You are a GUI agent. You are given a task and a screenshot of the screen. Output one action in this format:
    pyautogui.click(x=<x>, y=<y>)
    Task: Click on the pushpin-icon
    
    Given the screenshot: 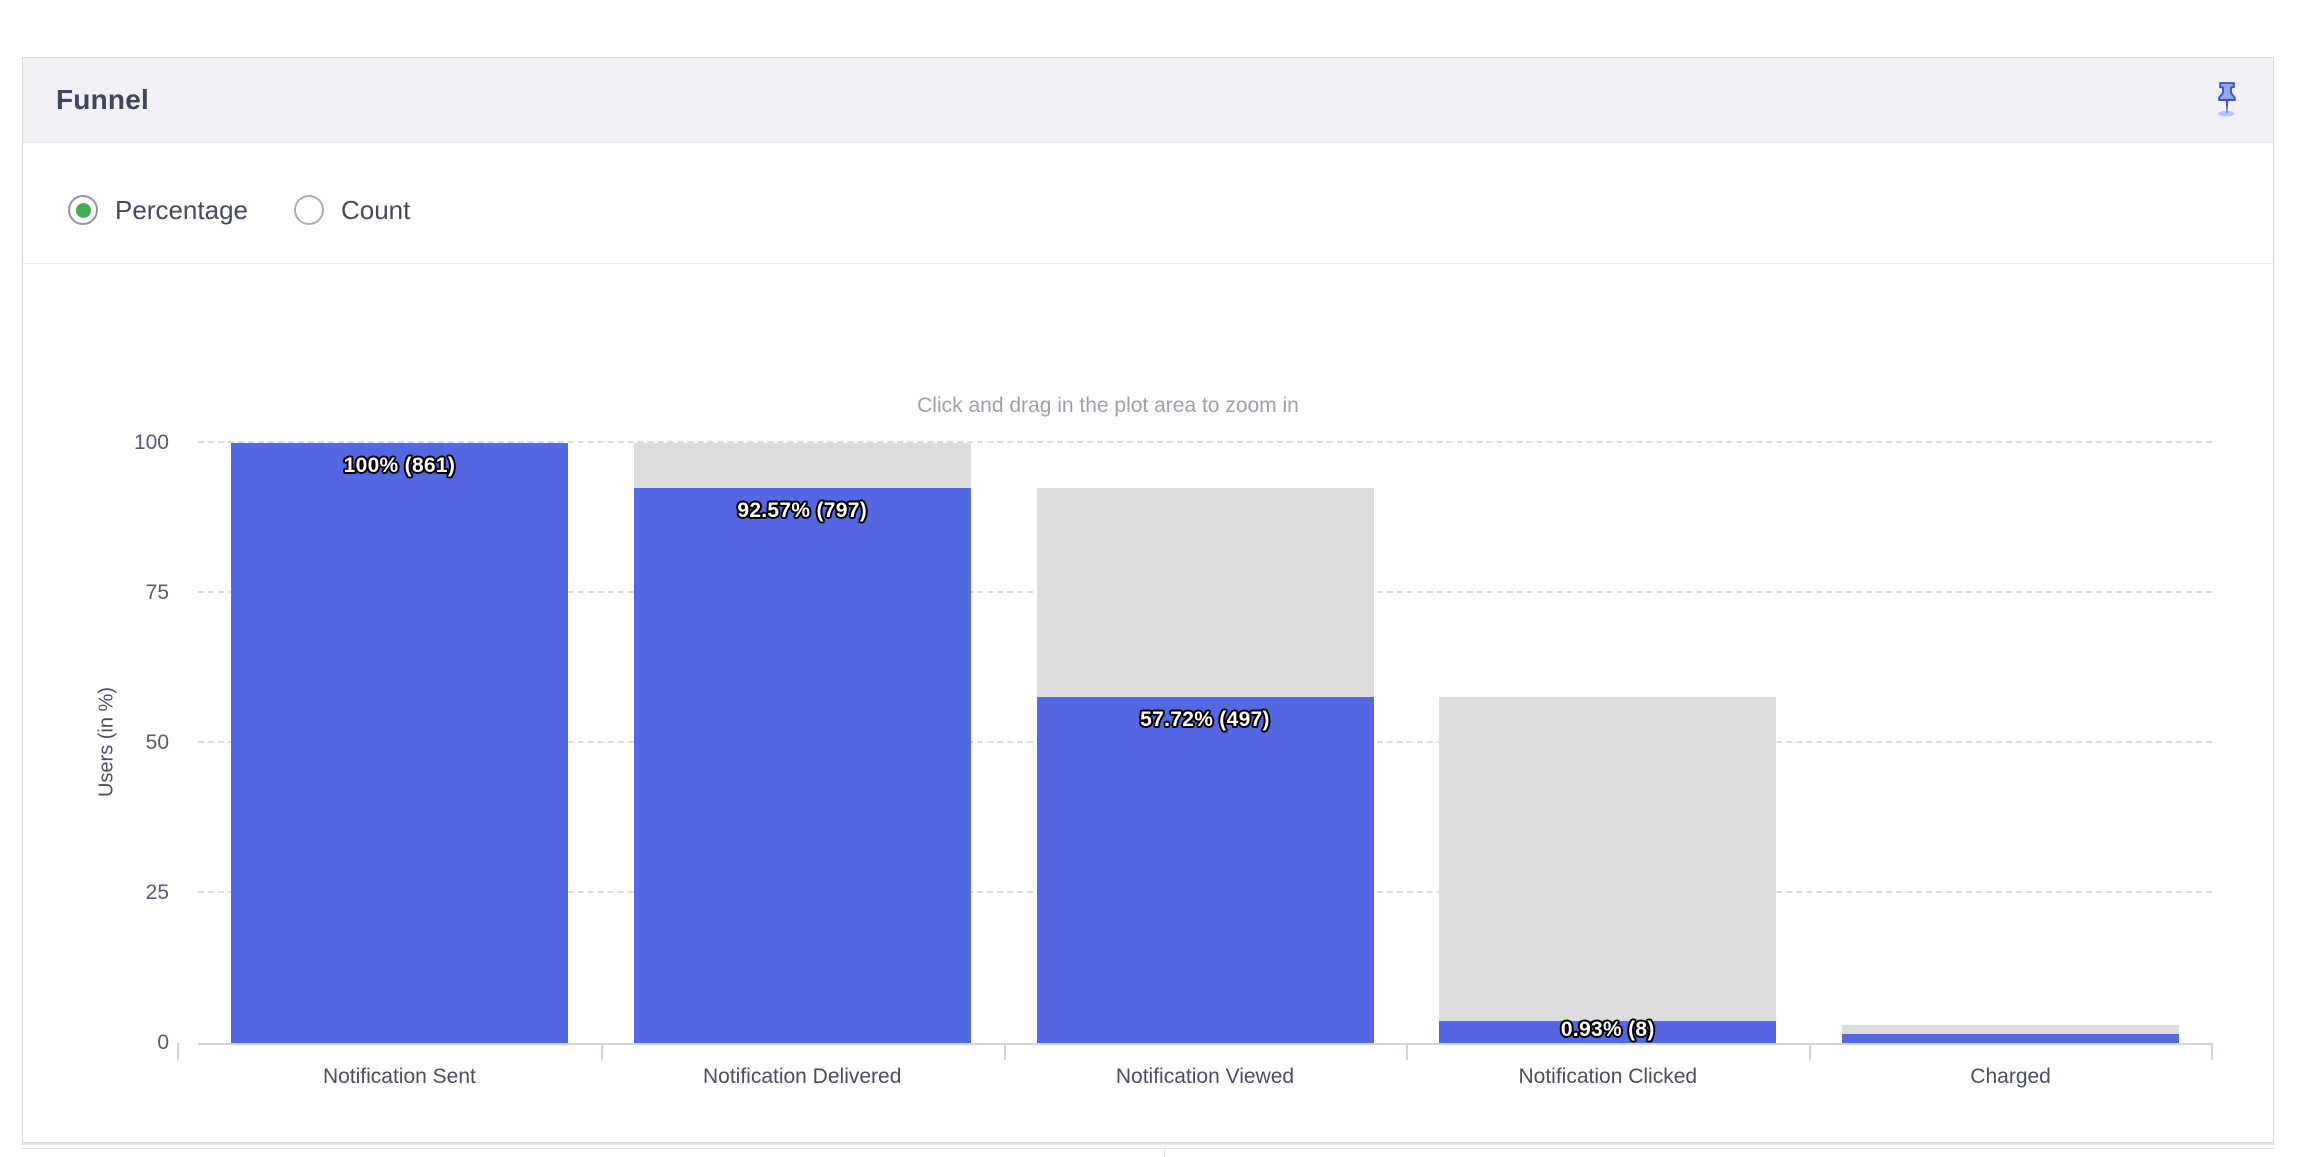 What is the action you would take?
    pyautogui.click(x=2227, y=99)
    